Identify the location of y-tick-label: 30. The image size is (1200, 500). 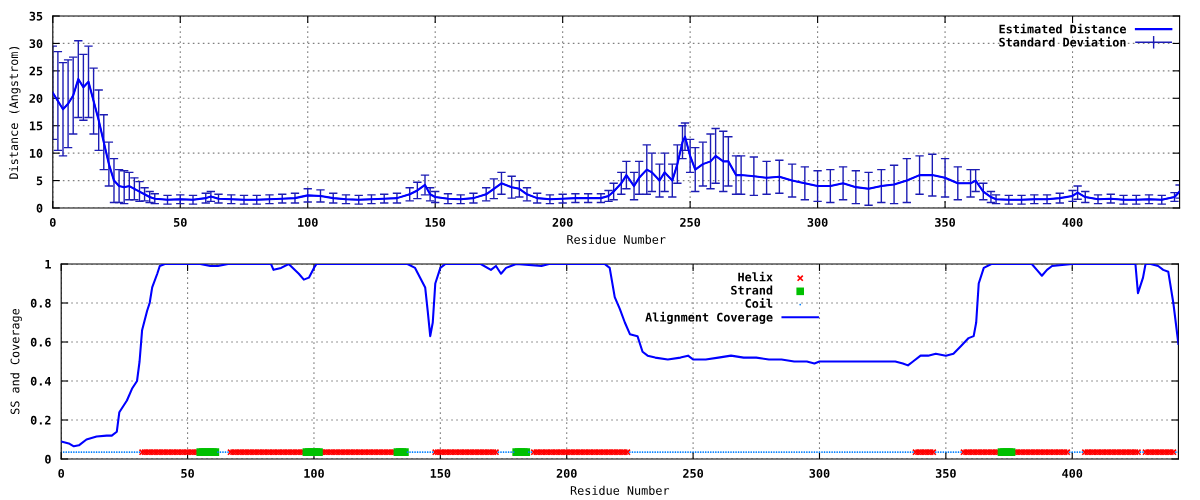
(36, 44).